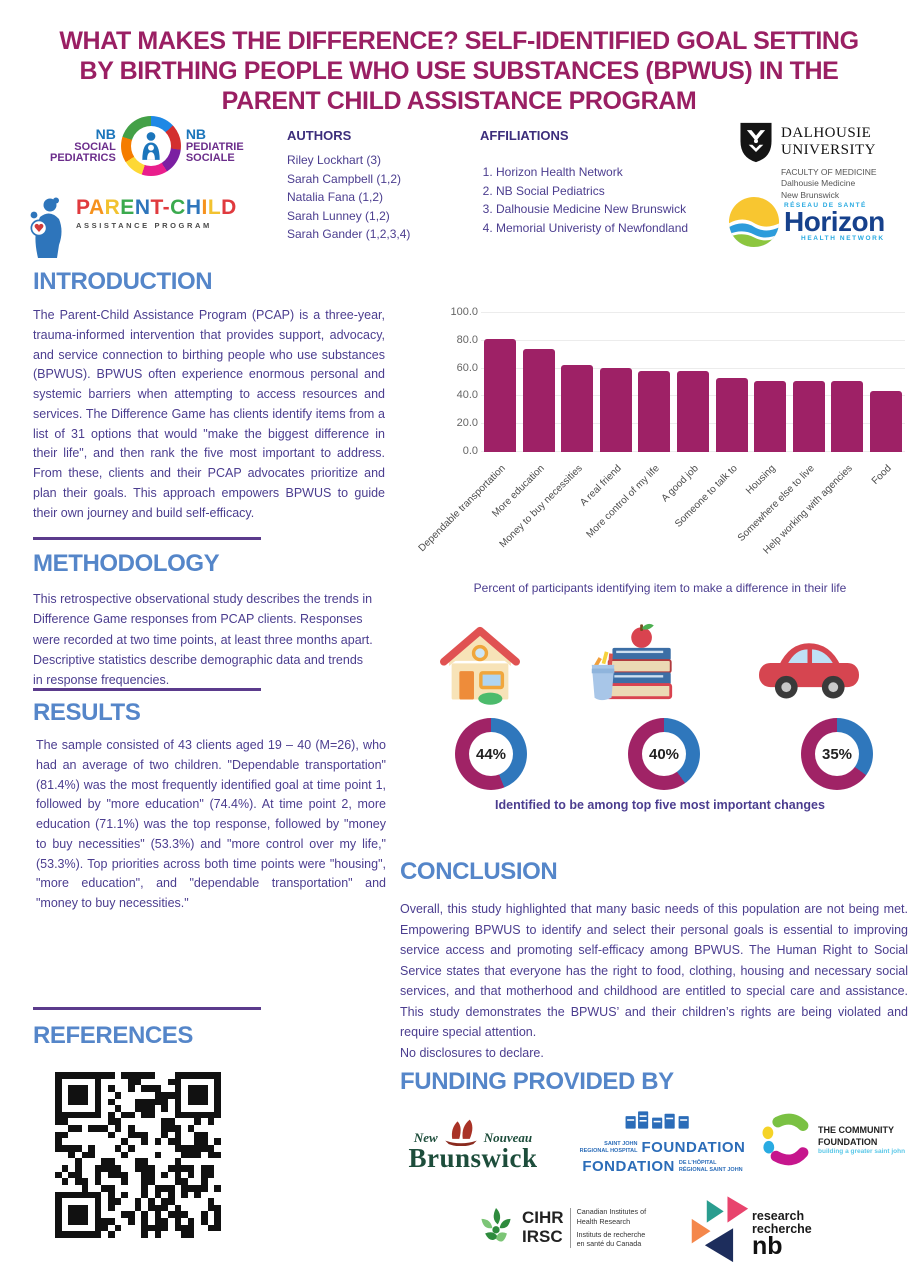  I want to click on community-foundation-tagline: building a greater saint john, so click(862, 1151).